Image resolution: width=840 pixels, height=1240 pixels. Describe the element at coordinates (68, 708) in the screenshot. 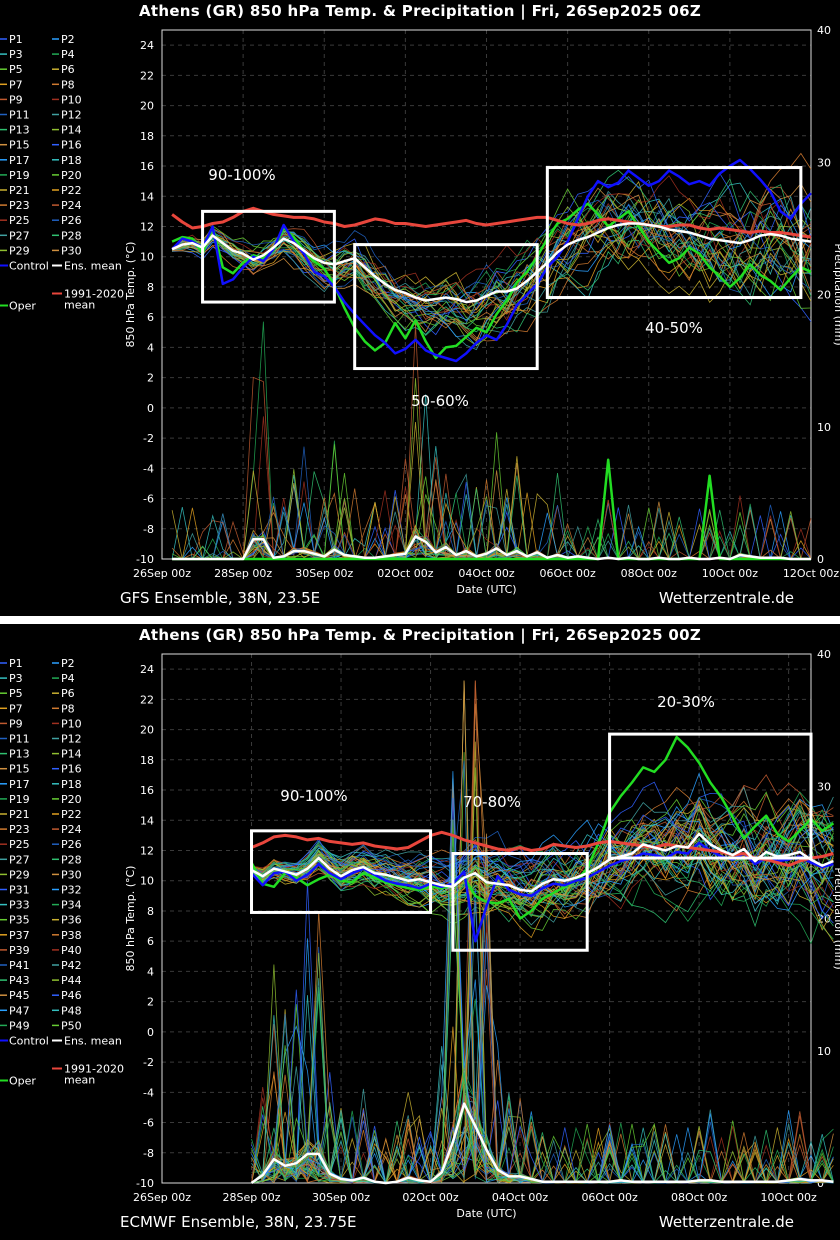

I see `legend-member-label: P8` at that location.